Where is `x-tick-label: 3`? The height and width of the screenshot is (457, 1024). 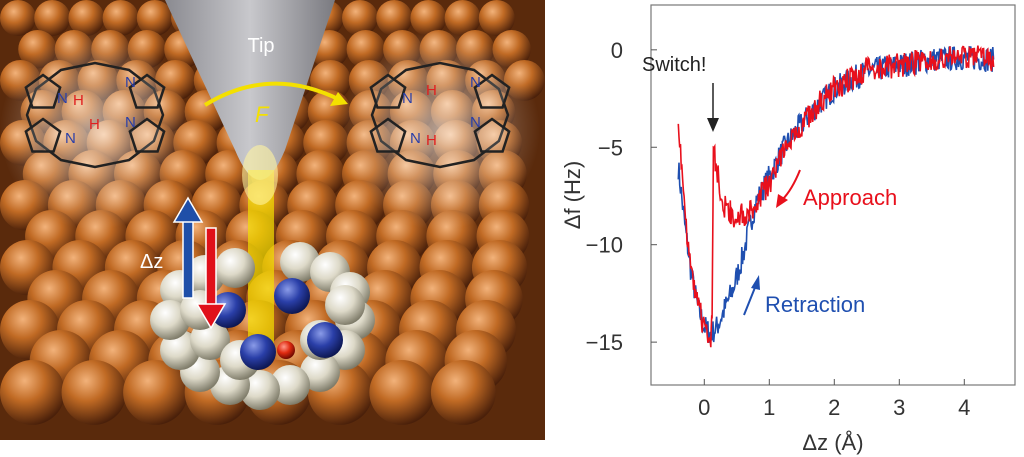
x-tick-label: 3 is located at coordinates (899, 407).